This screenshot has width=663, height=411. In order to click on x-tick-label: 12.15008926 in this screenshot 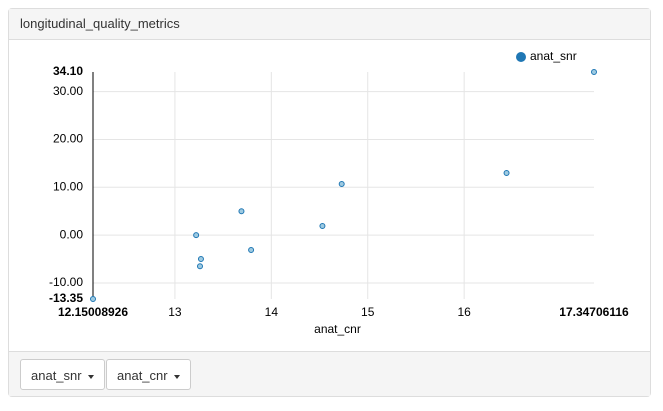, I will do `click(93, 312)`.